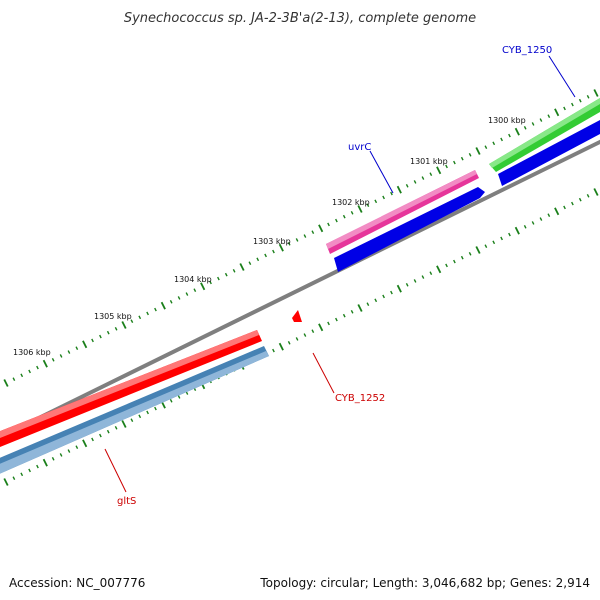 The width and height of the screenshot is (600, 600). I want to click on leader-cyb1250, so click(562, 76).